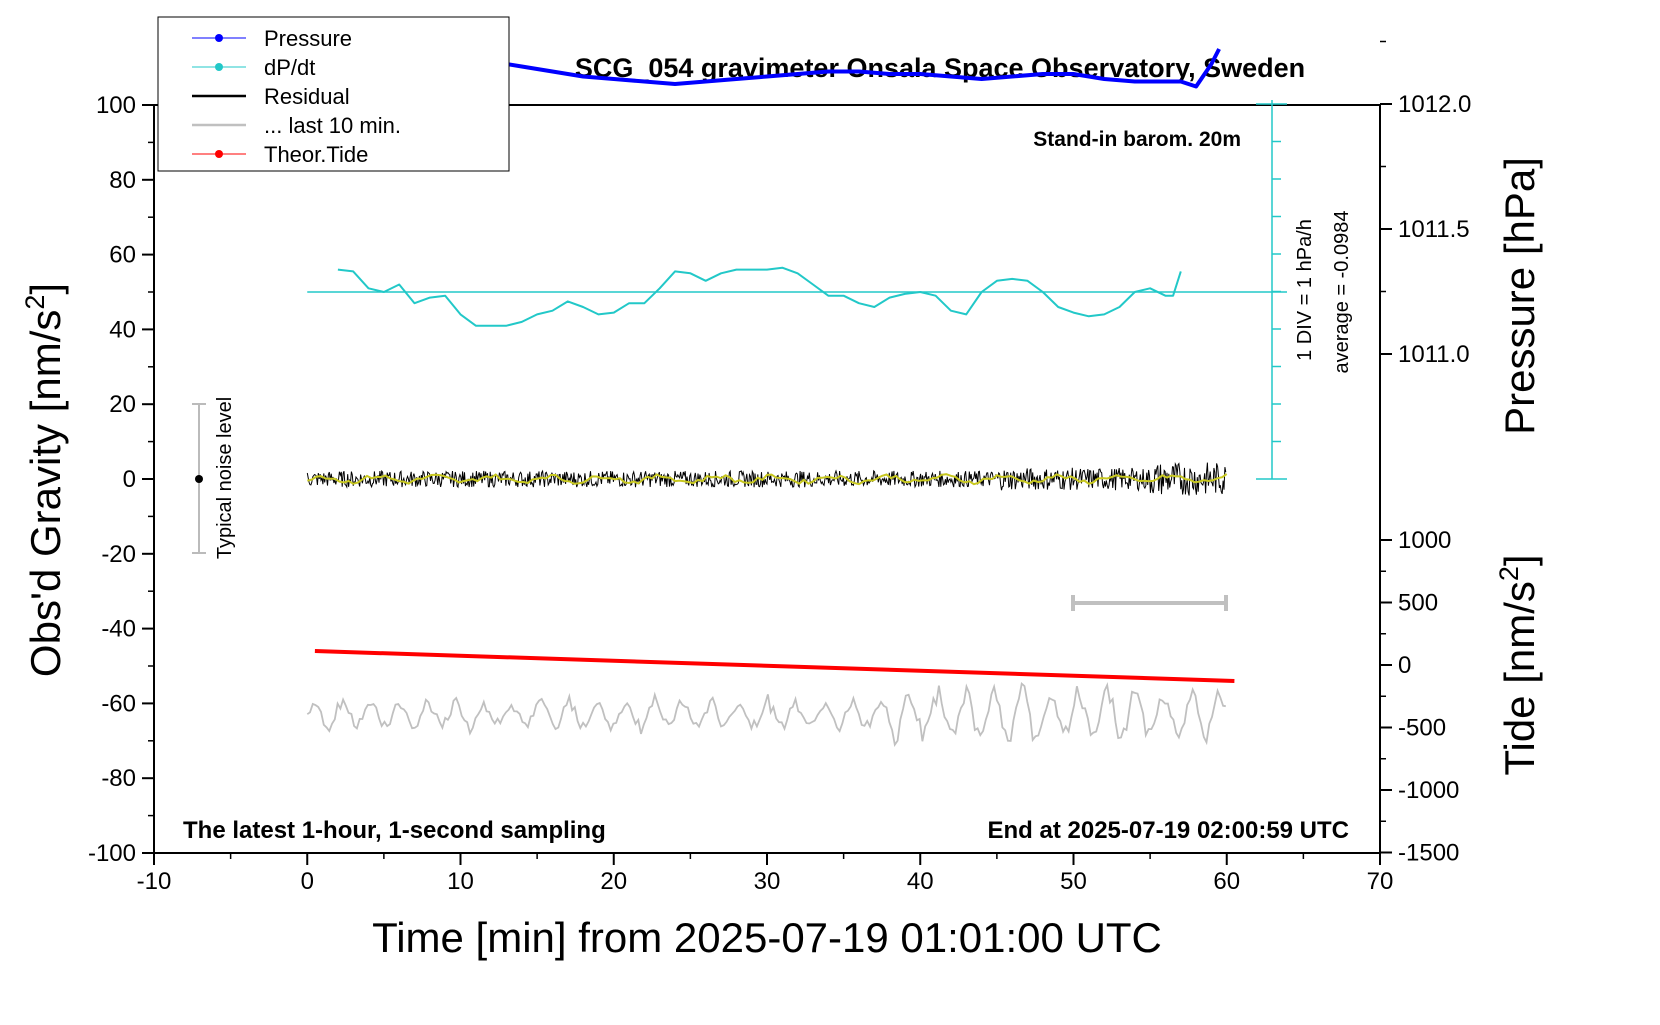  What do you see at coordinates (759, 296) in the screenshot?
I see `series-dpdt` at bounding box center [759, 296].